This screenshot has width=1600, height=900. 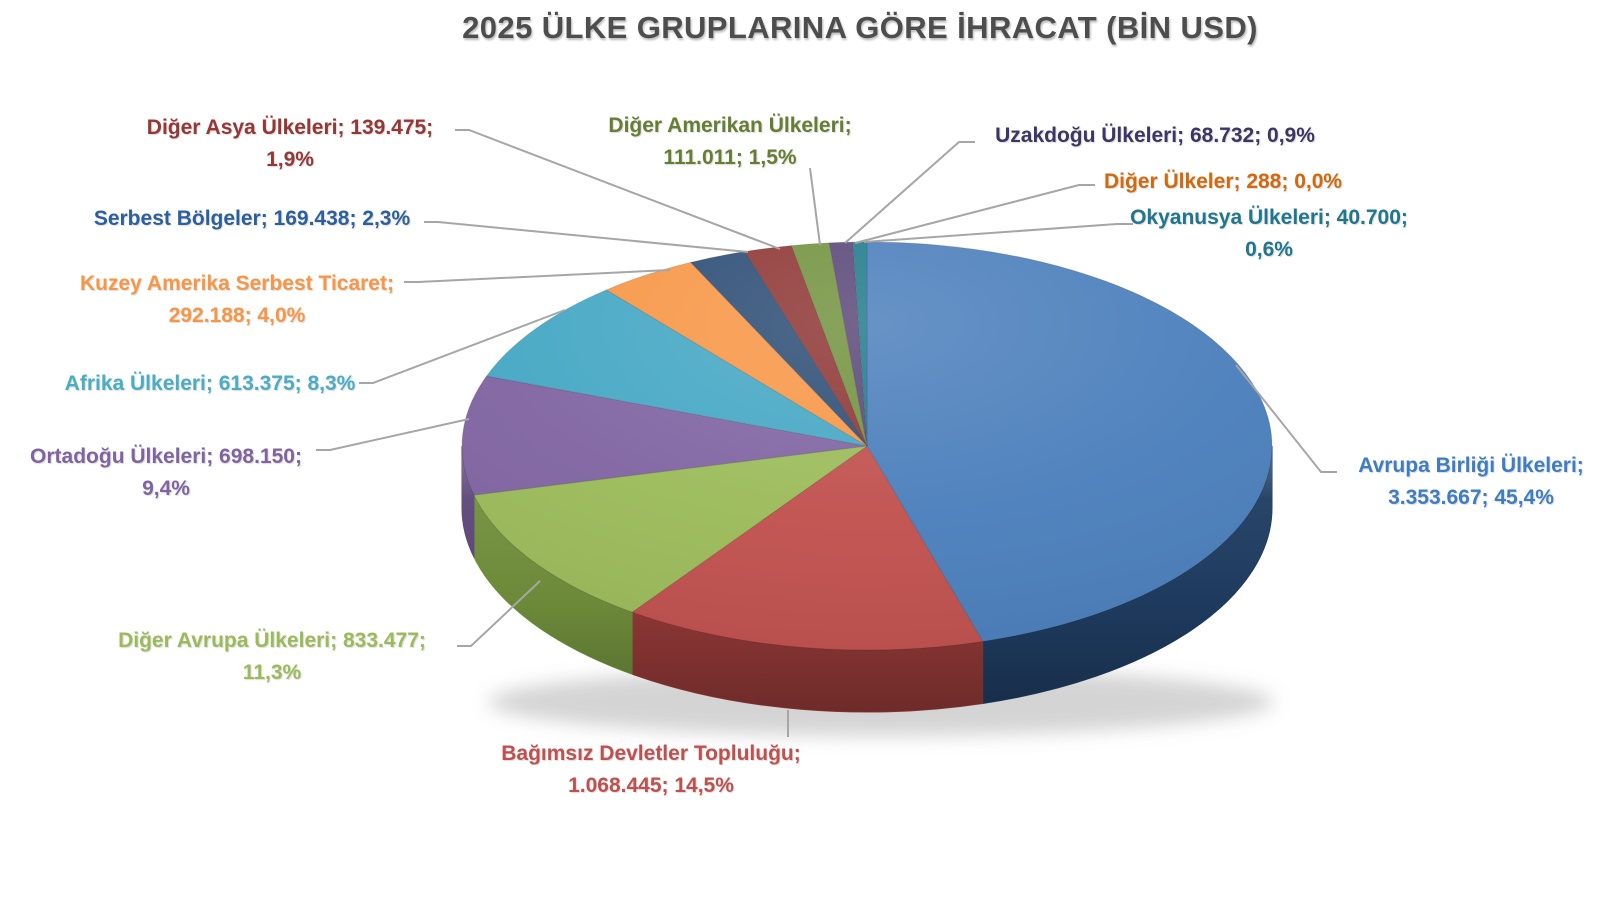 I want to click on leader-line-diger-amerikan, so click(x=815, y=206).